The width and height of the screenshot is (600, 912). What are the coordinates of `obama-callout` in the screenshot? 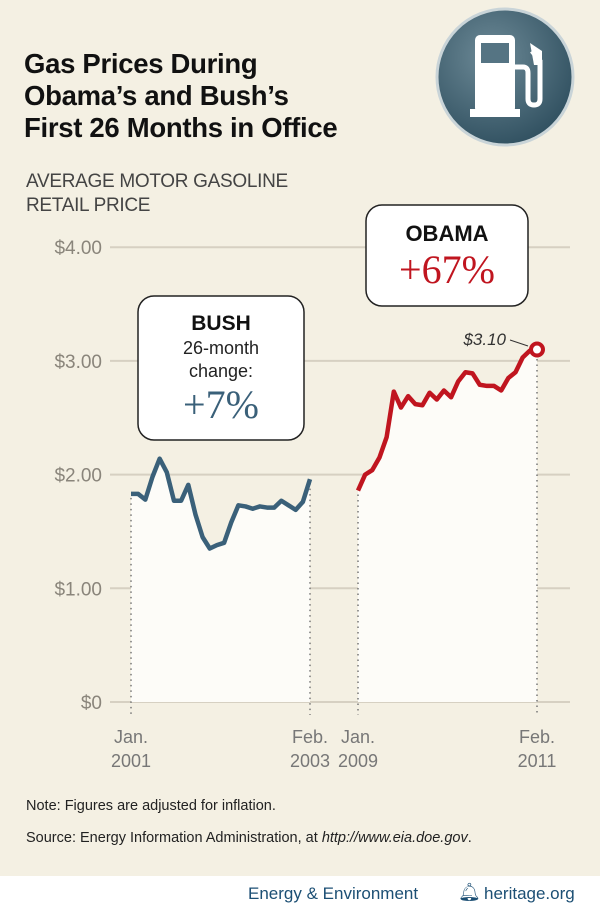 It's located at (447, 255).